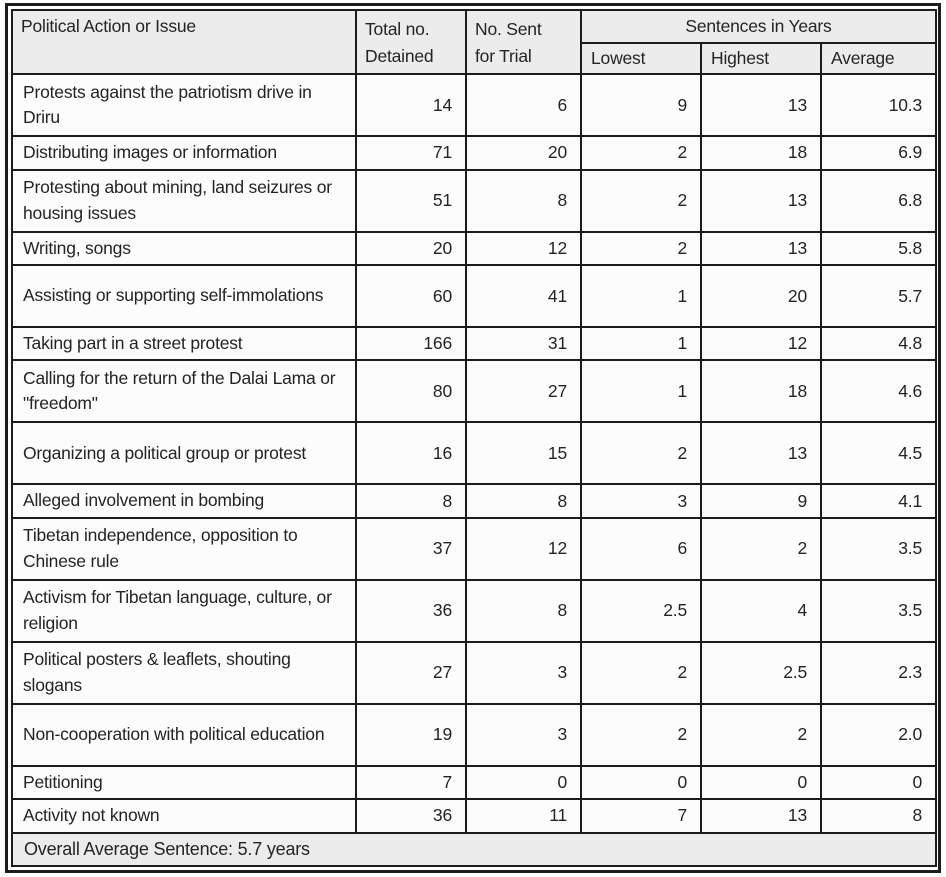 The width and height of the screenshot is (946, 877). Describe the element at coordinates (878, 391) in the screenshot. I see `average-cell: 4.6` at that location.